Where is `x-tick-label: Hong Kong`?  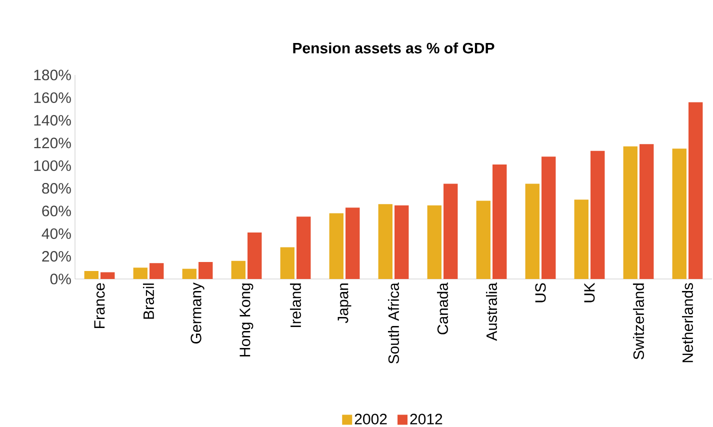 x-tick-label: Hong Kong is located at coordinates (247, 320).